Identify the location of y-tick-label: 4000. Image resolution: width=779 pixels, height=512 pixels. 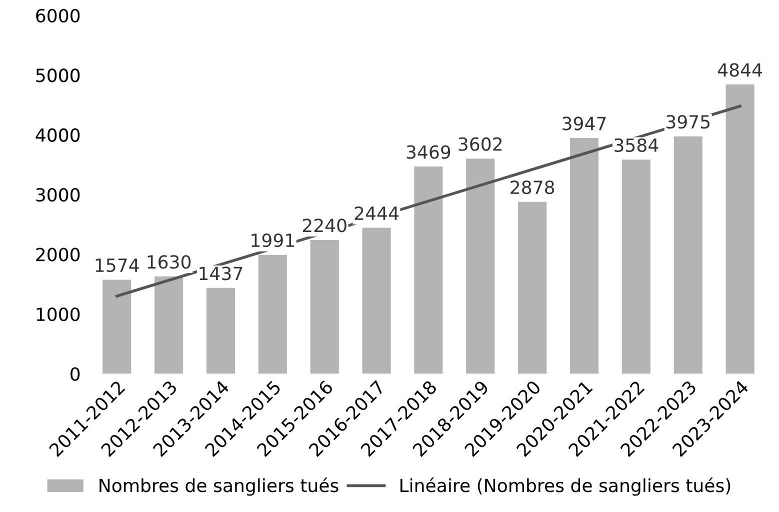
(58, 135).